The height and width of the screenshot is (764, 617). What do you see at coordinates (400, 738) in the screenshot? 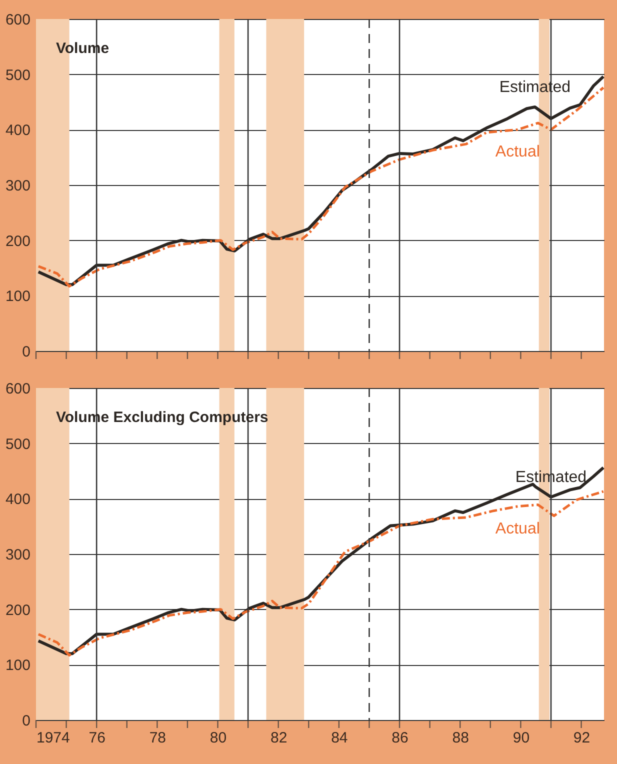
I see `x-tick-label: 86` at bounding box center [400, 738].